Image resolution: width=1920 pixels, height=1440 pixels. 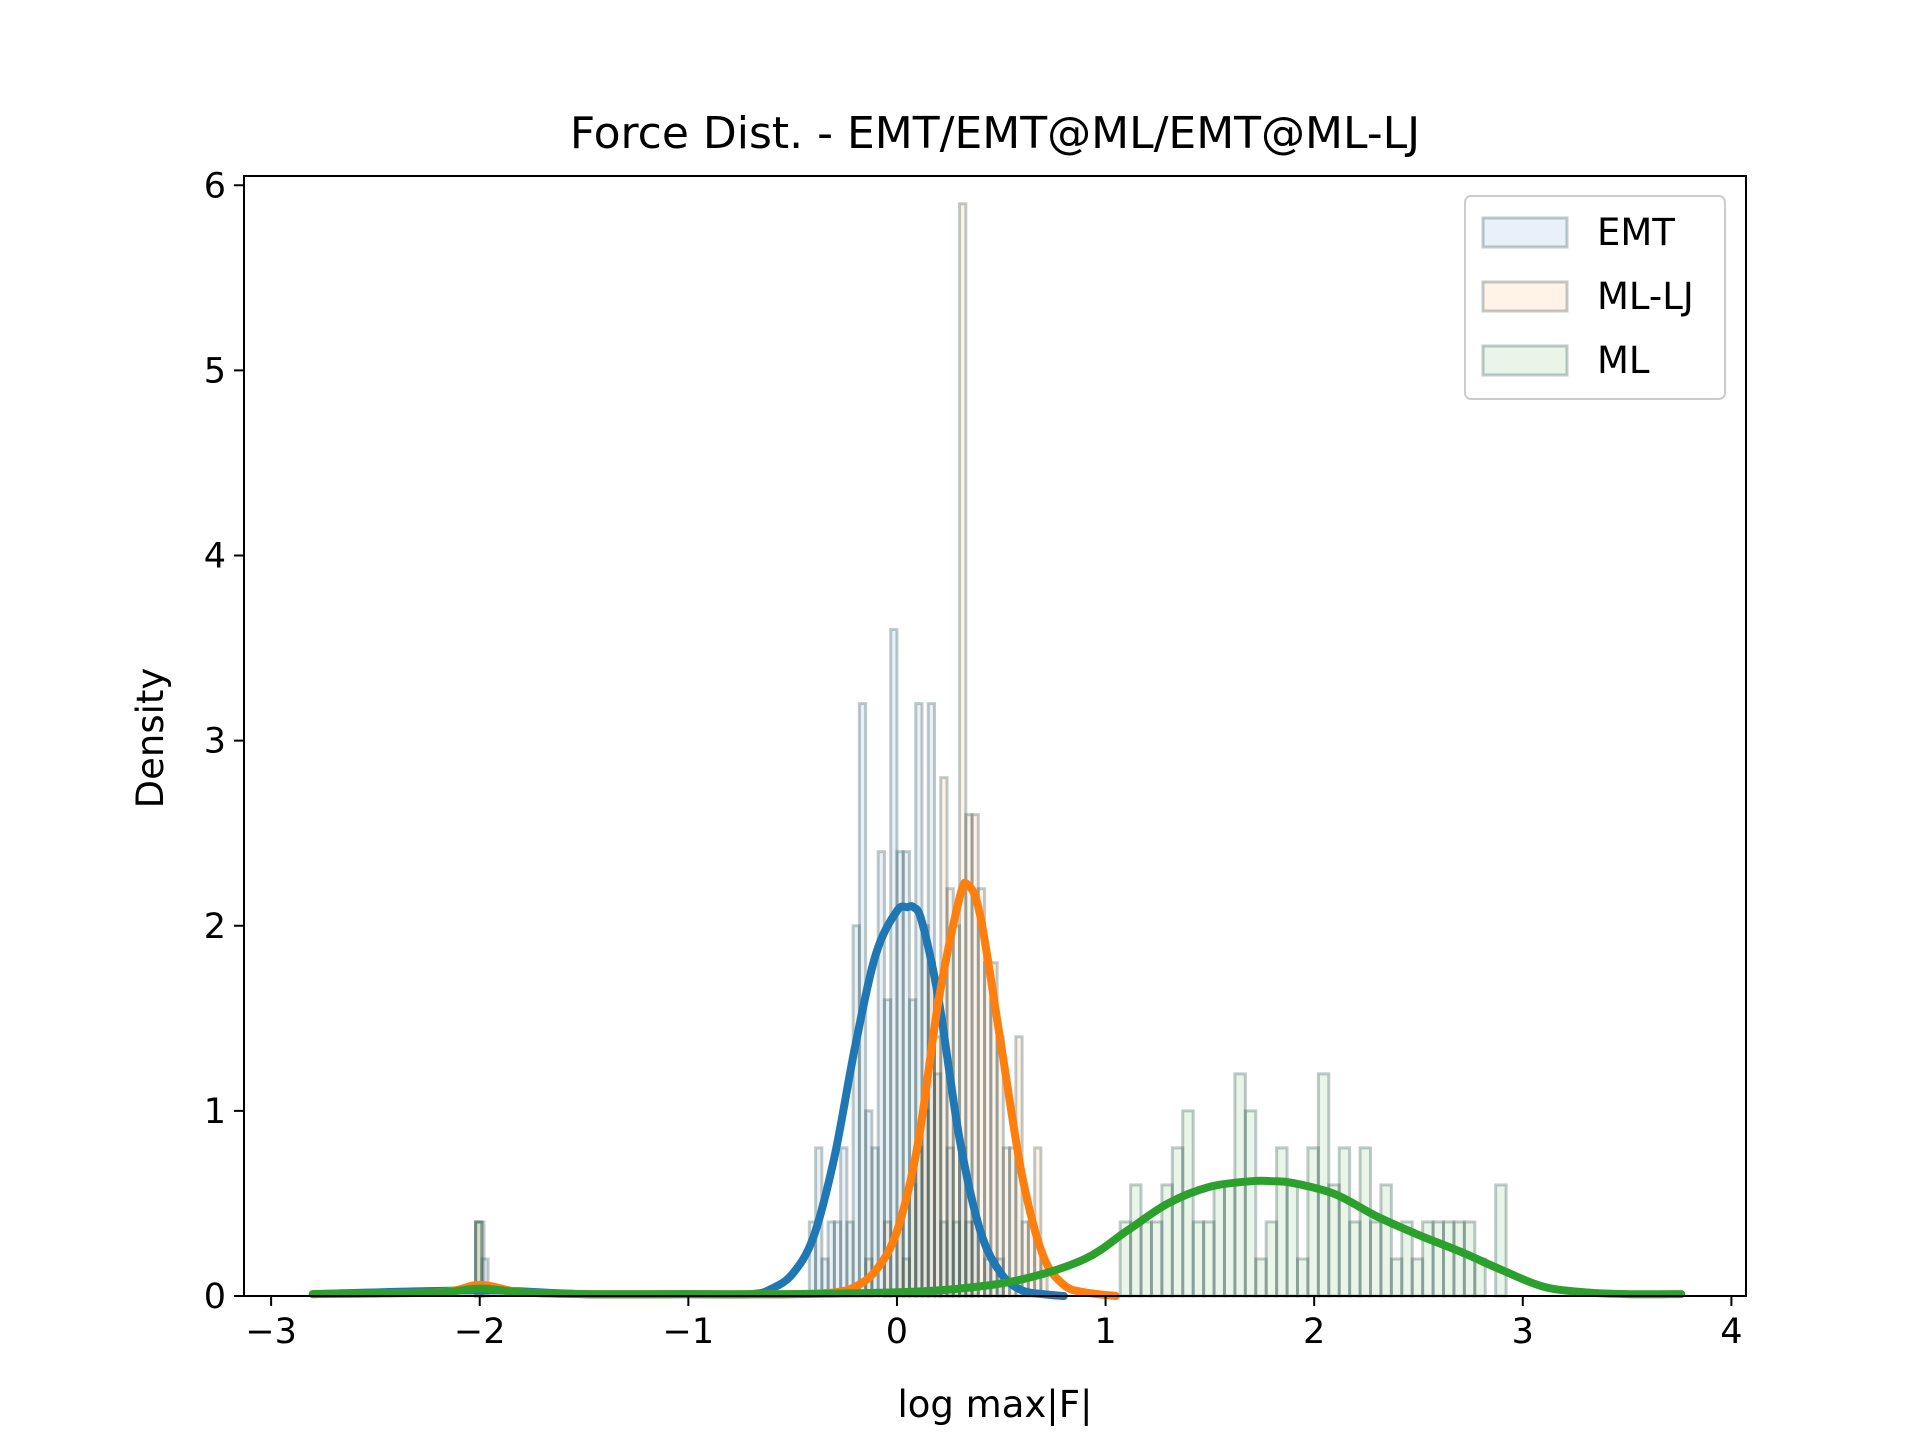 I want to click on kde-curve-ml, so click(x=997, y=1237).